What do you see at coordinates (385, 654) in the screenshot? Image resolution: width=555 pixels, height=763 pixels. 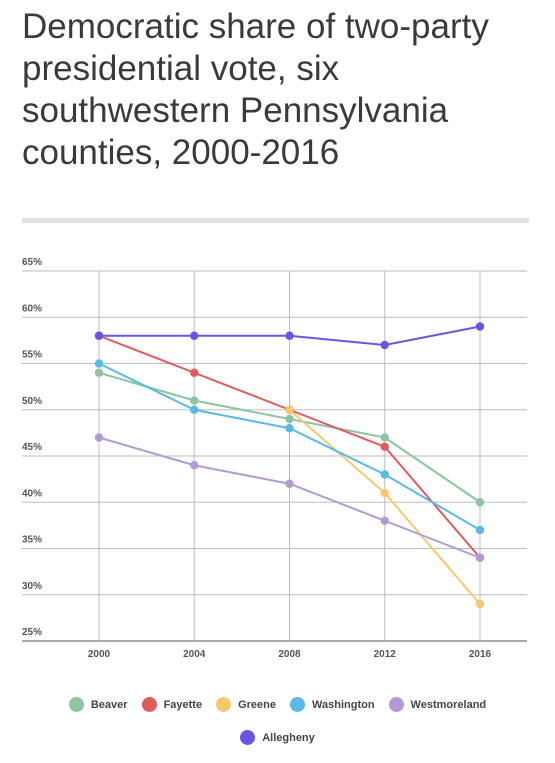 I see `x-tick-label: 2012` at bounding box center [385, 654].